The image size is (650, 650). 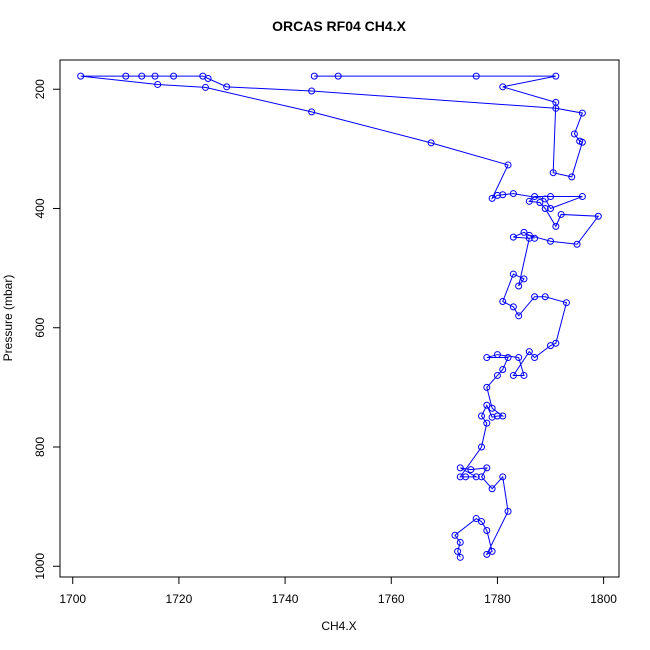 I want to click on y-tick-label: 200, so click(x=40, y=89).